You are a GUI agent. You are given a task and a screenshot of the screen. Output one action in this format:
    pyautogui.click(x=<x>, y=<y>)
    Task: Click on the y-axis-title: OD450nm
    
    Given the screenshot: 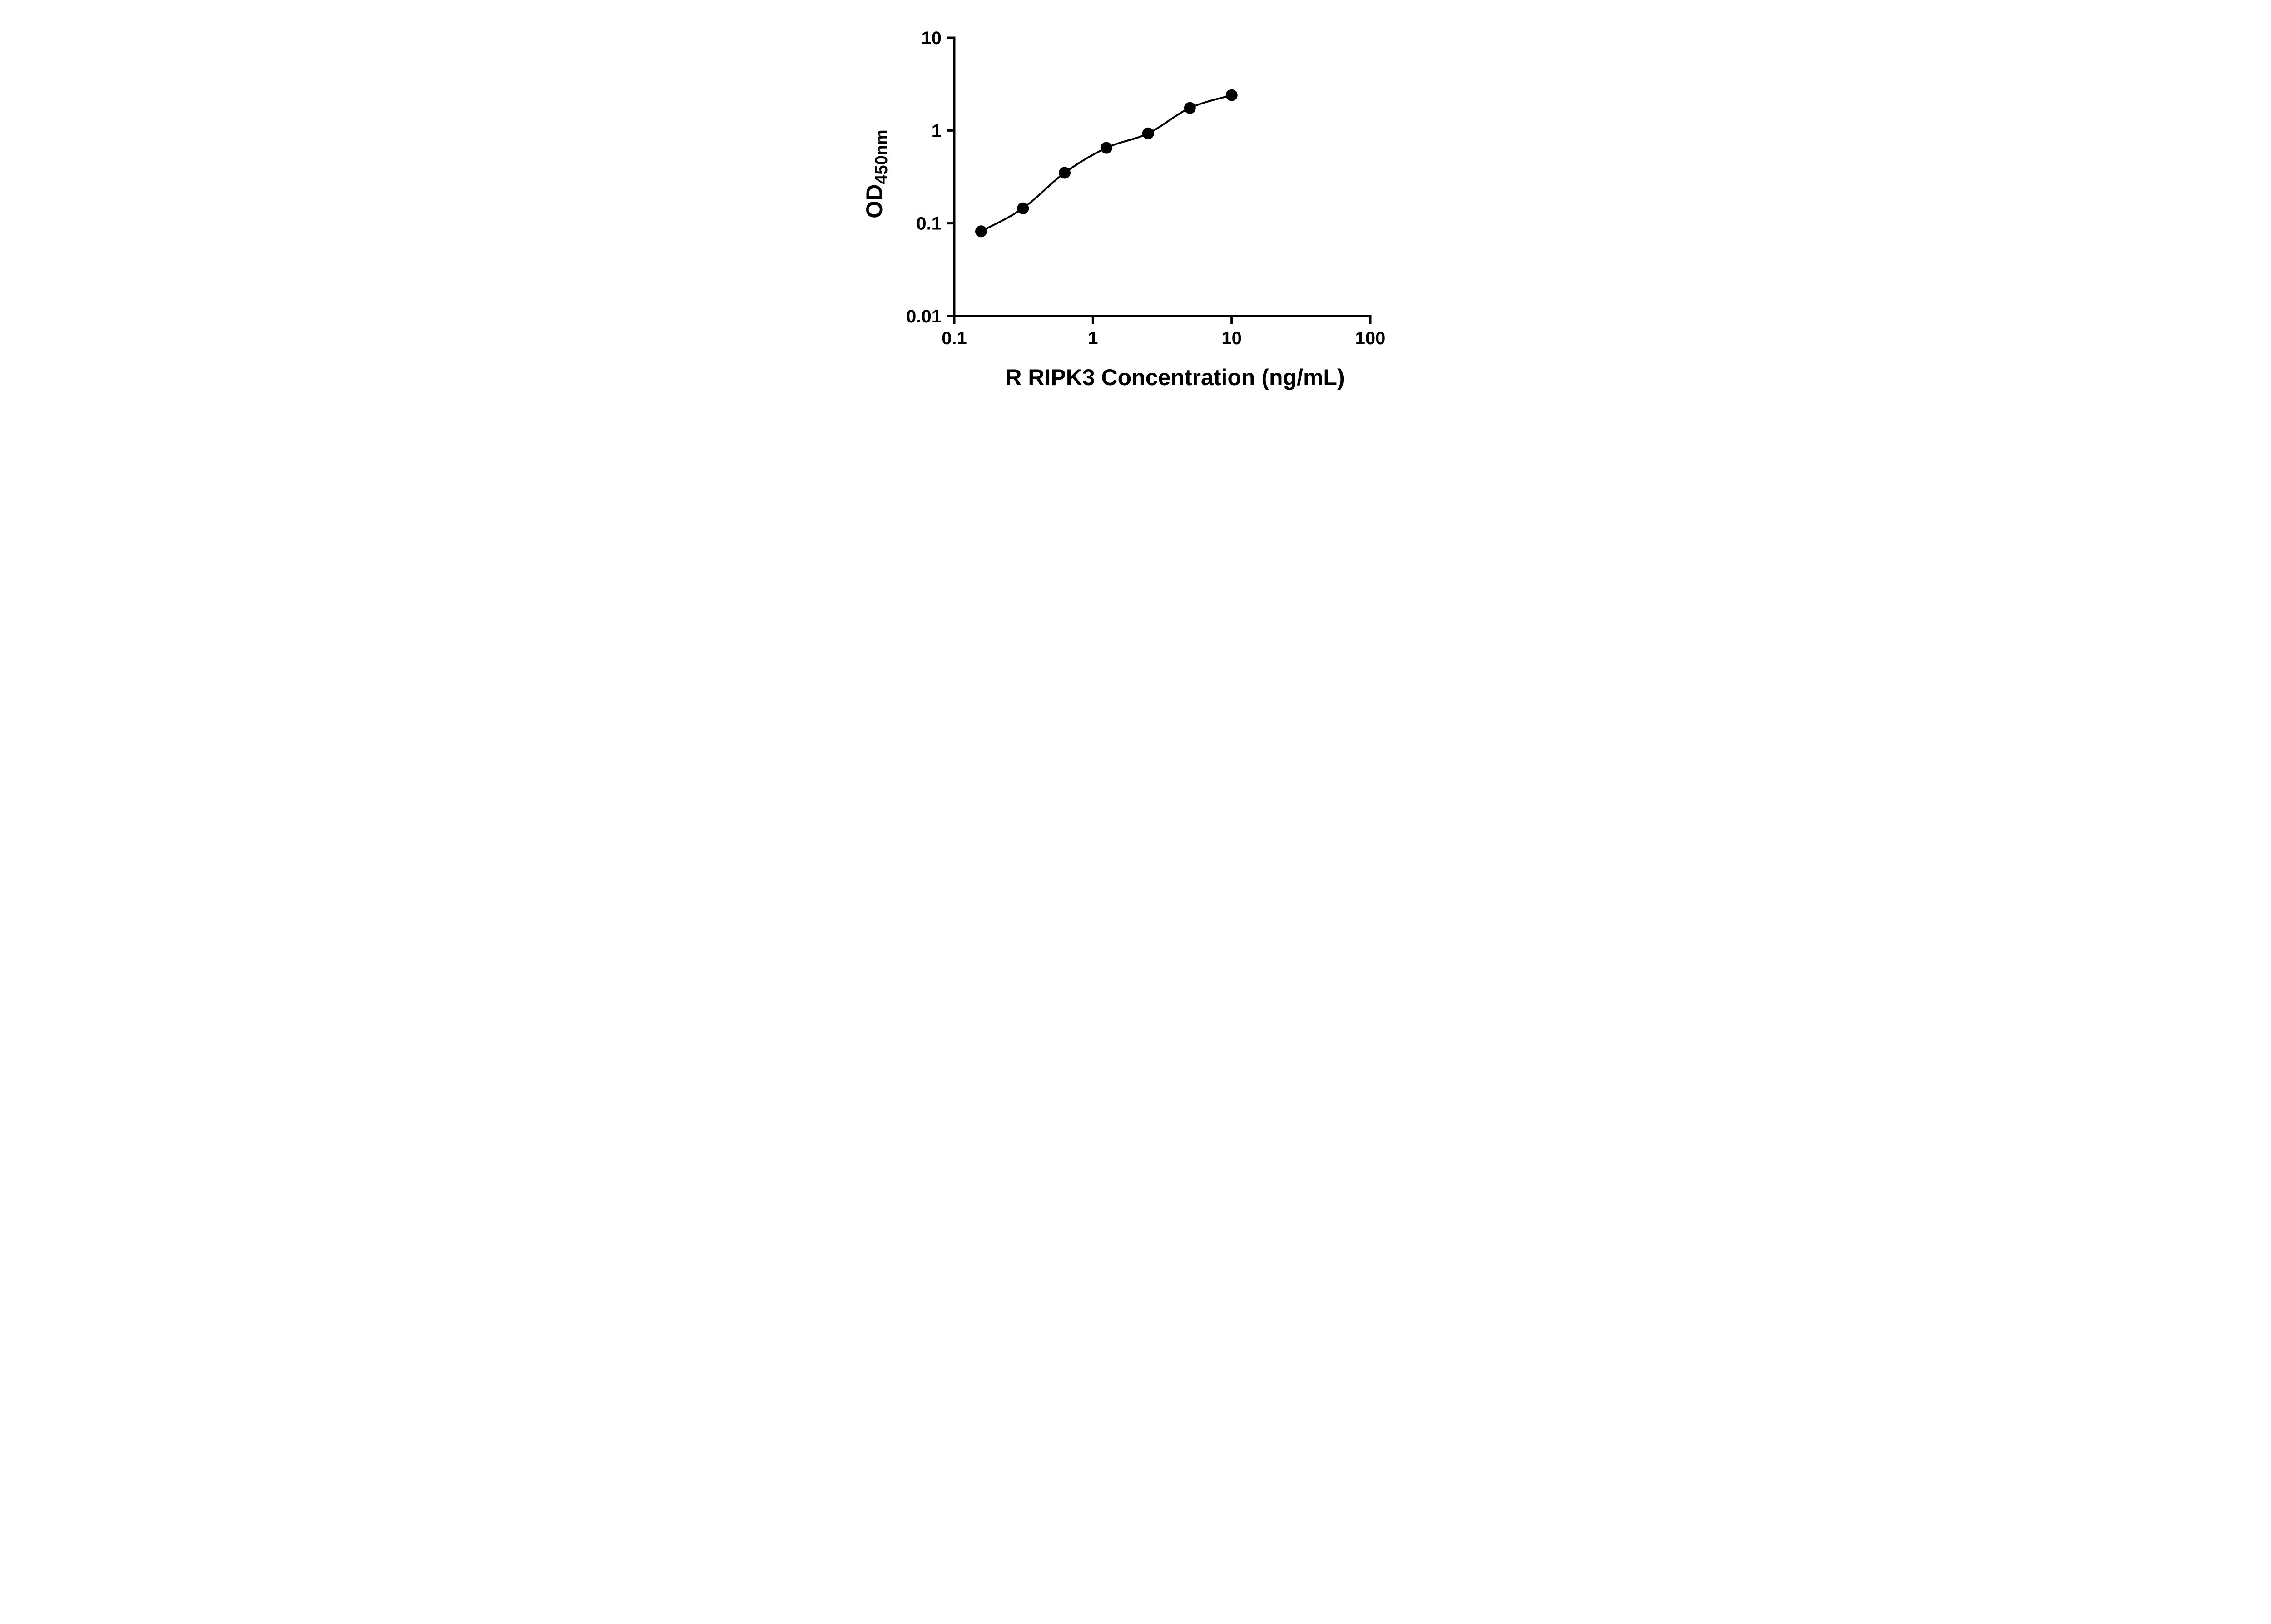 What is the action you would take?
    pyautogui.click(x=876, y=173)
    